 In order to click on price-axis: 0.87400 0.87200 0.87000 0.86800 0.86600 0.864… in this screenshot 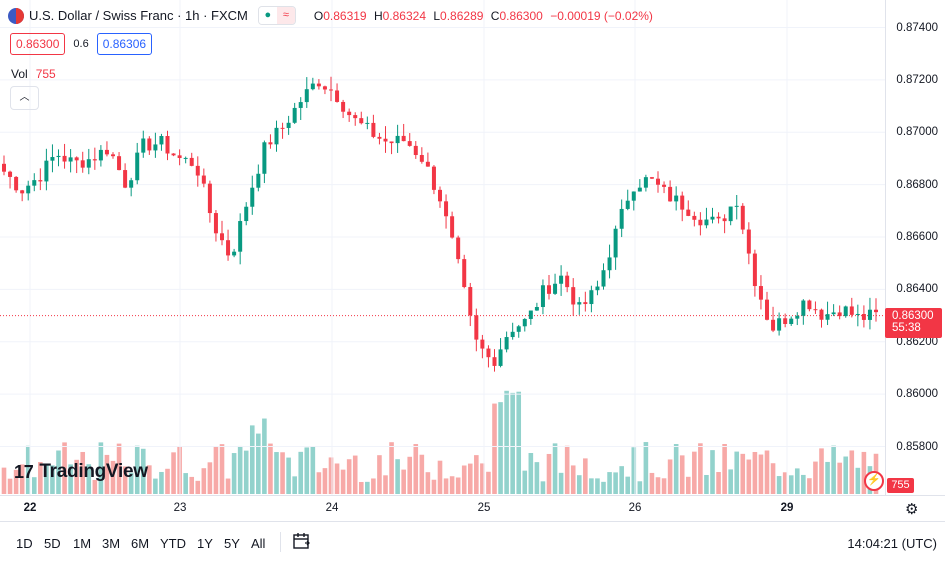, I will do `click(915, 247)`.